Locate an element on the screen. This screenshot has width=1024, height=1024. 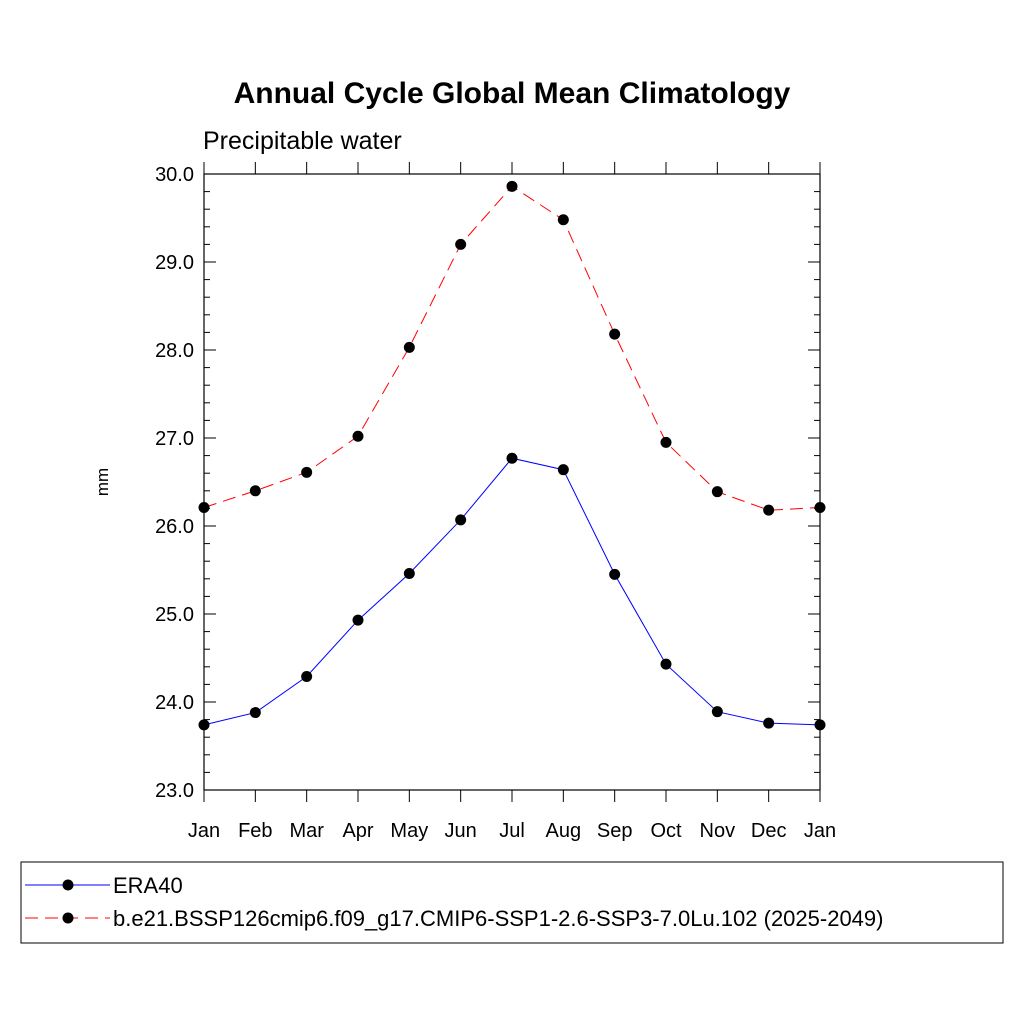
y-tick-label: 25.0 is located at coordinates (174, 615).